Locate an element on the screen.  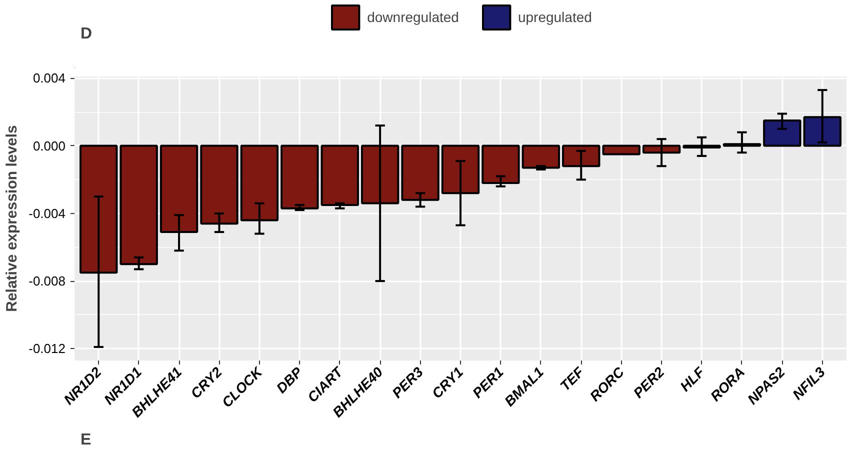
legend-label: upregulated is located at coordinates (555, 17).